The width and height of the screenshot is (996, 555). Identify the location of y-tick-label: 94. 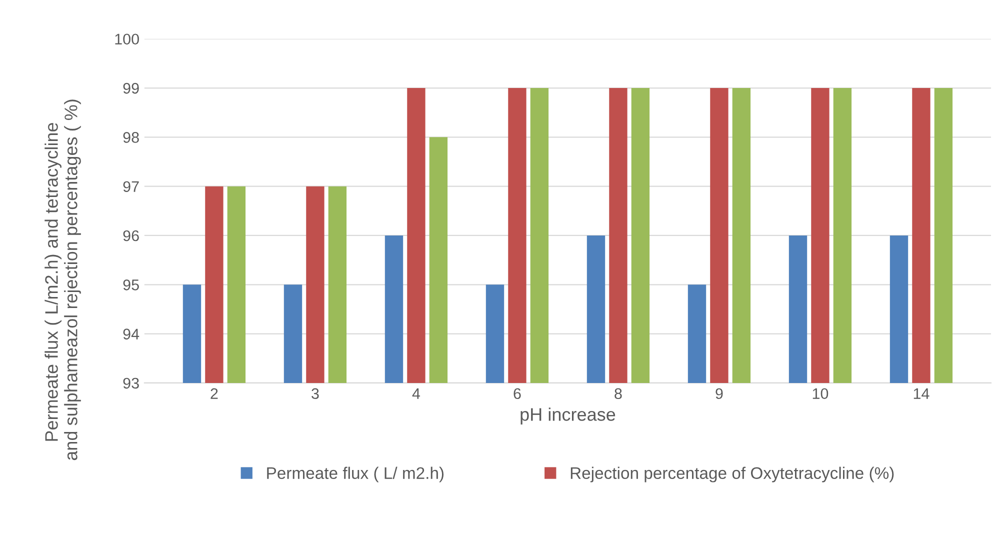
(131, 334).